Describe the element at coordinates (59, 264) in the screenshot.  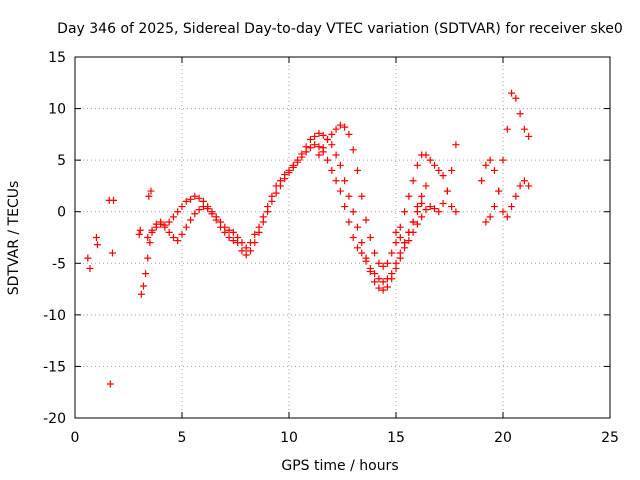
I see `y-tick-label: -5` at that location.